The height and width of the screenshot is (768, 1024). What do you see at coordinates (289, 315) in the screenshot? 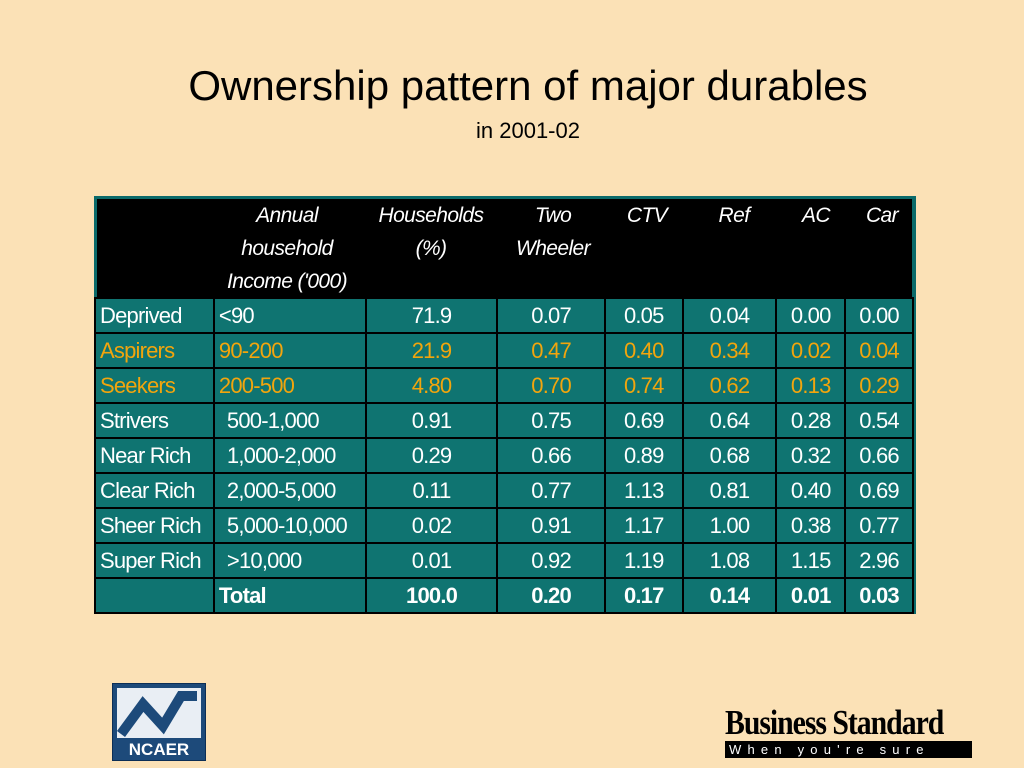
I see `cell-income: <90` at bounding box center [289, 315].